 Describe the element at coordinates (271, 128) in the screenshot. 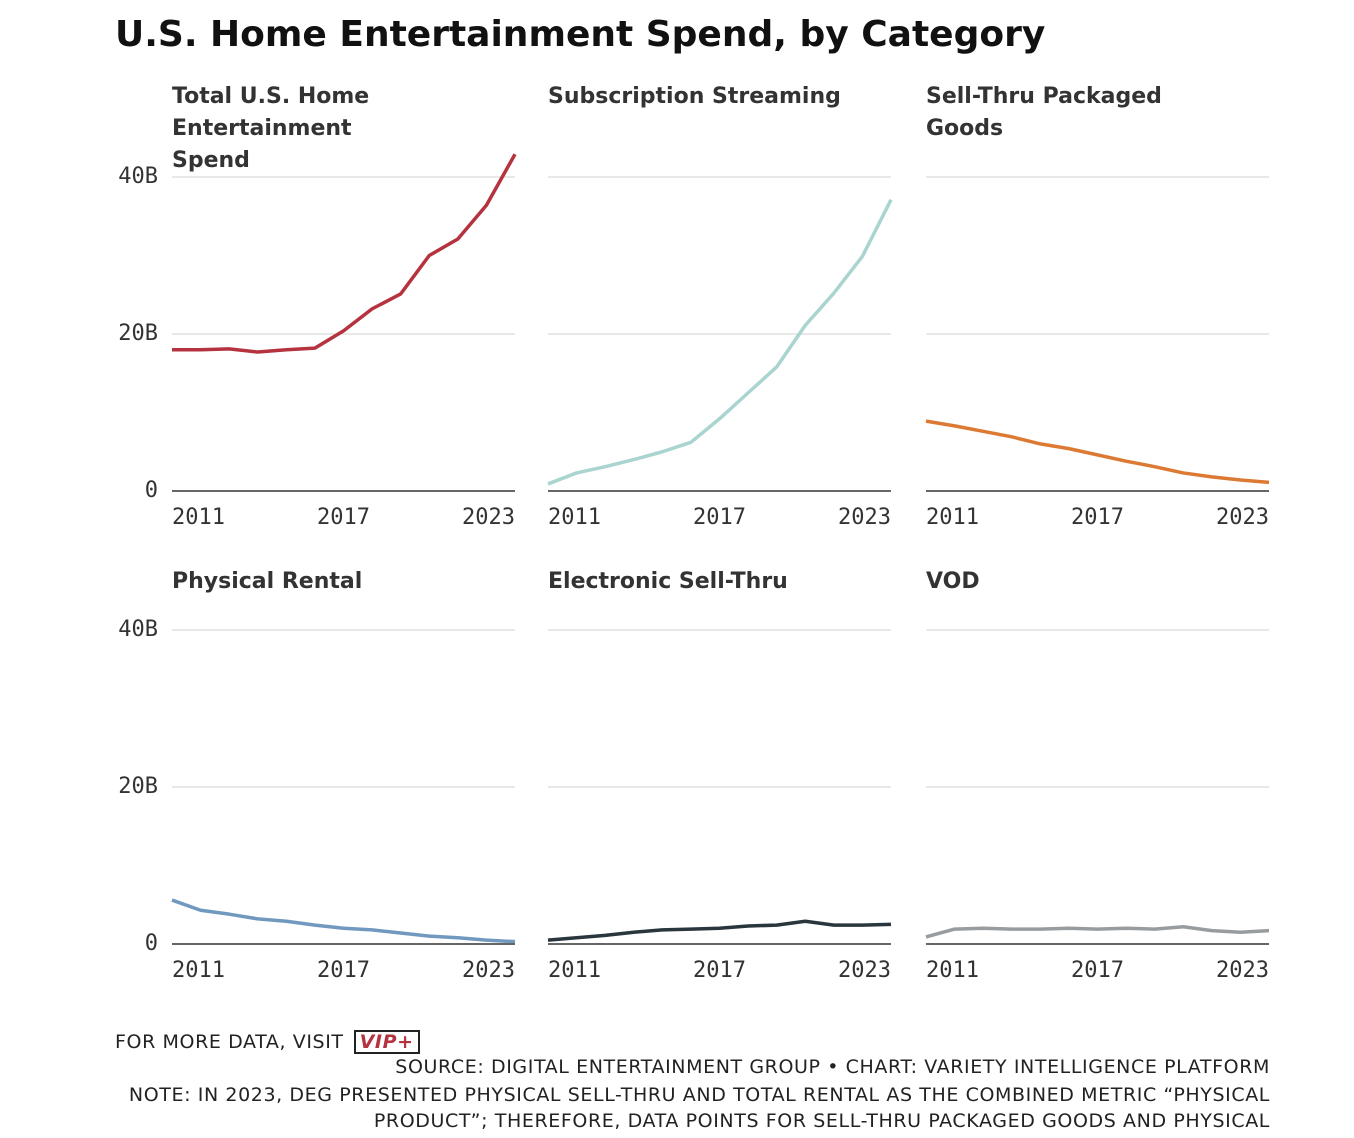

I see `panel-title: Total U.S. Home Entertainment Spend` at that location.